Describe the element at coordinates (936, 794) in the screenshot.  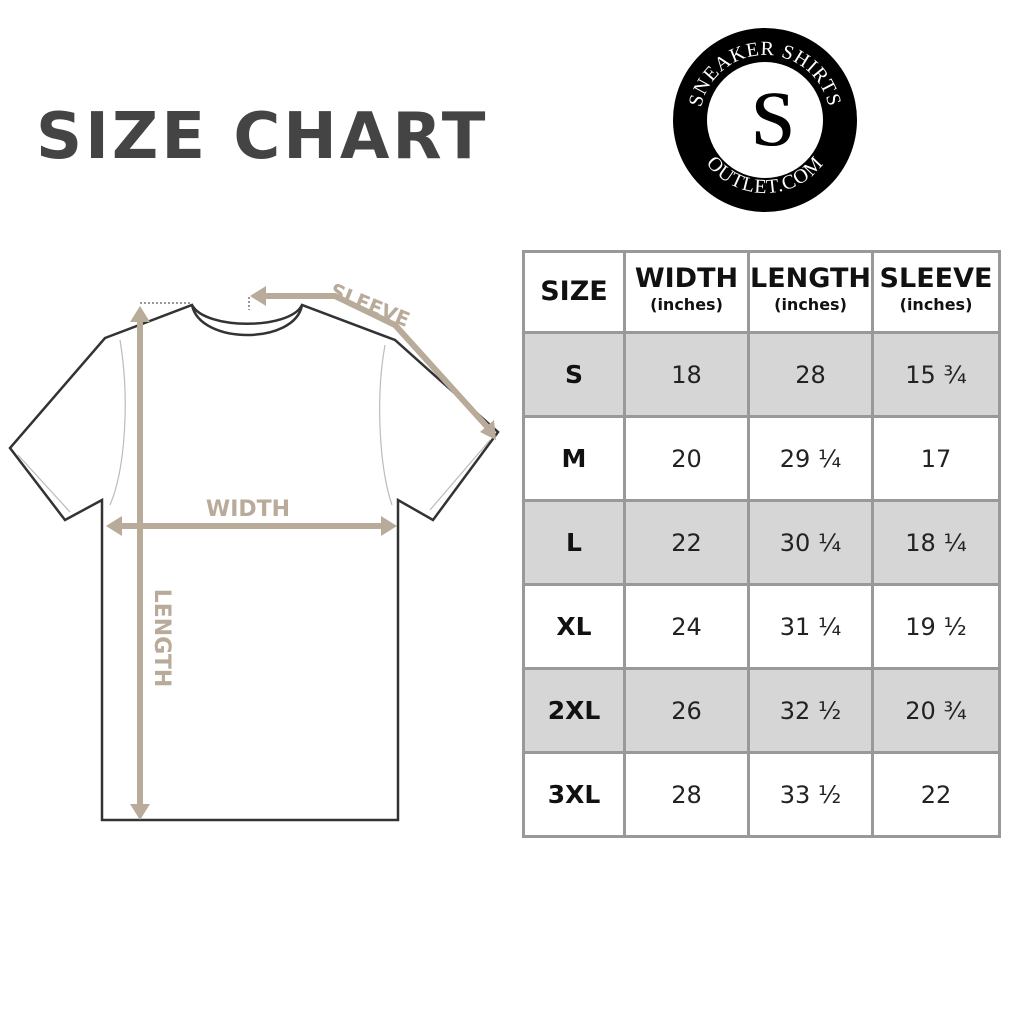
I see `cell-sleeve: 22` at that location.